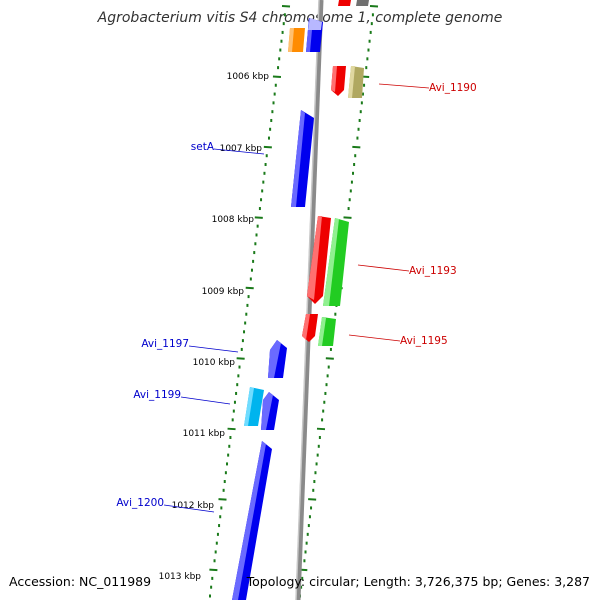 This screenshot has height=600, width=600. What do you see at coordinates (327, 331) in the screenshot?
I see `gene-avi-1195-green` at bounding box center [327, 331].